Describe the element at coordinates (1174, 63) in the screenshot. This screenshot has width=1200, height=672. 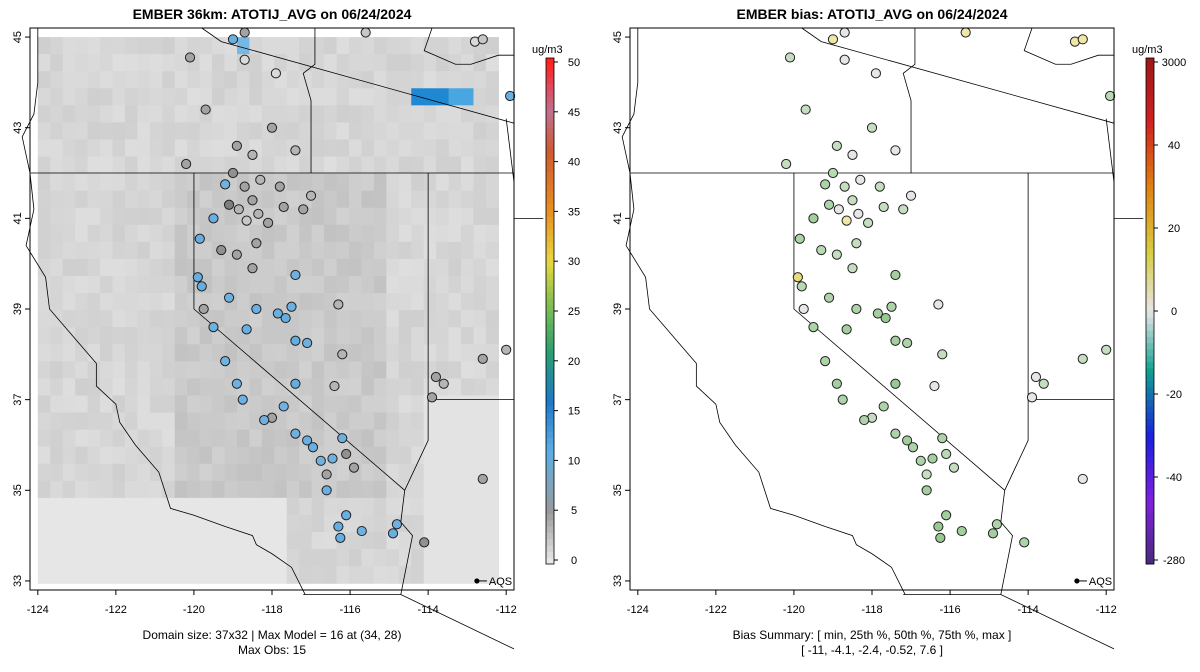
I see `colorbar-label: 3000` at that location.